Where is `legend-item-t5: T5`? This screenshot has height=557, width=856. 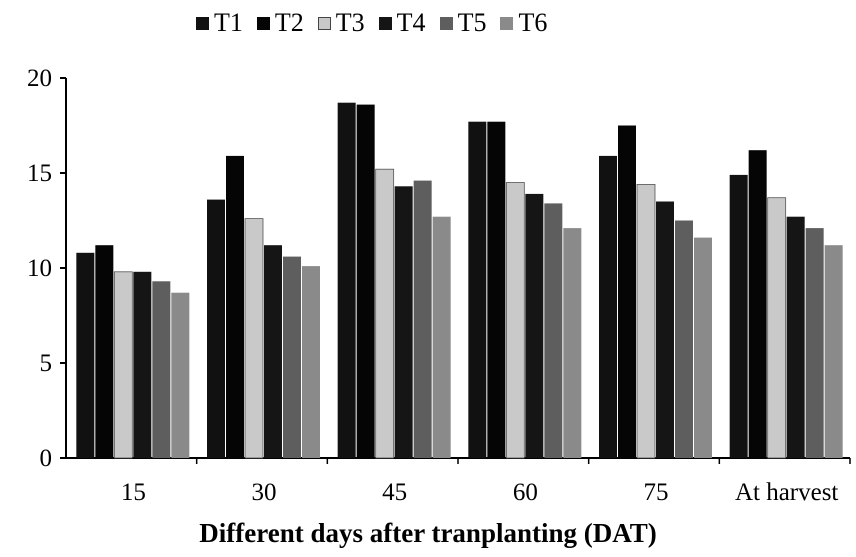
legend-item-t5: T5 is located at coordinates (463, 23).